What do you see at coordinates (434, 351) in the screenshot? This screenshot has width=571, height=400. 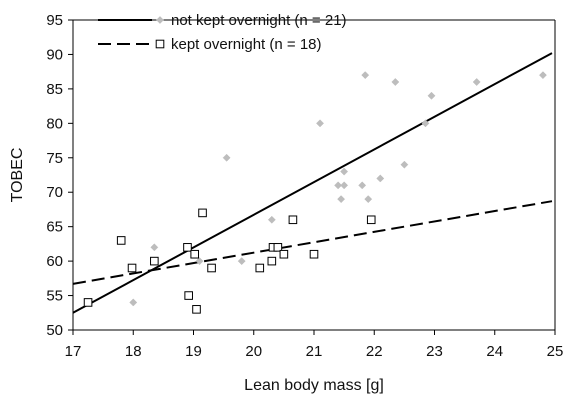 I see `x-tick-label: 23` at bounding box center [434, 351].